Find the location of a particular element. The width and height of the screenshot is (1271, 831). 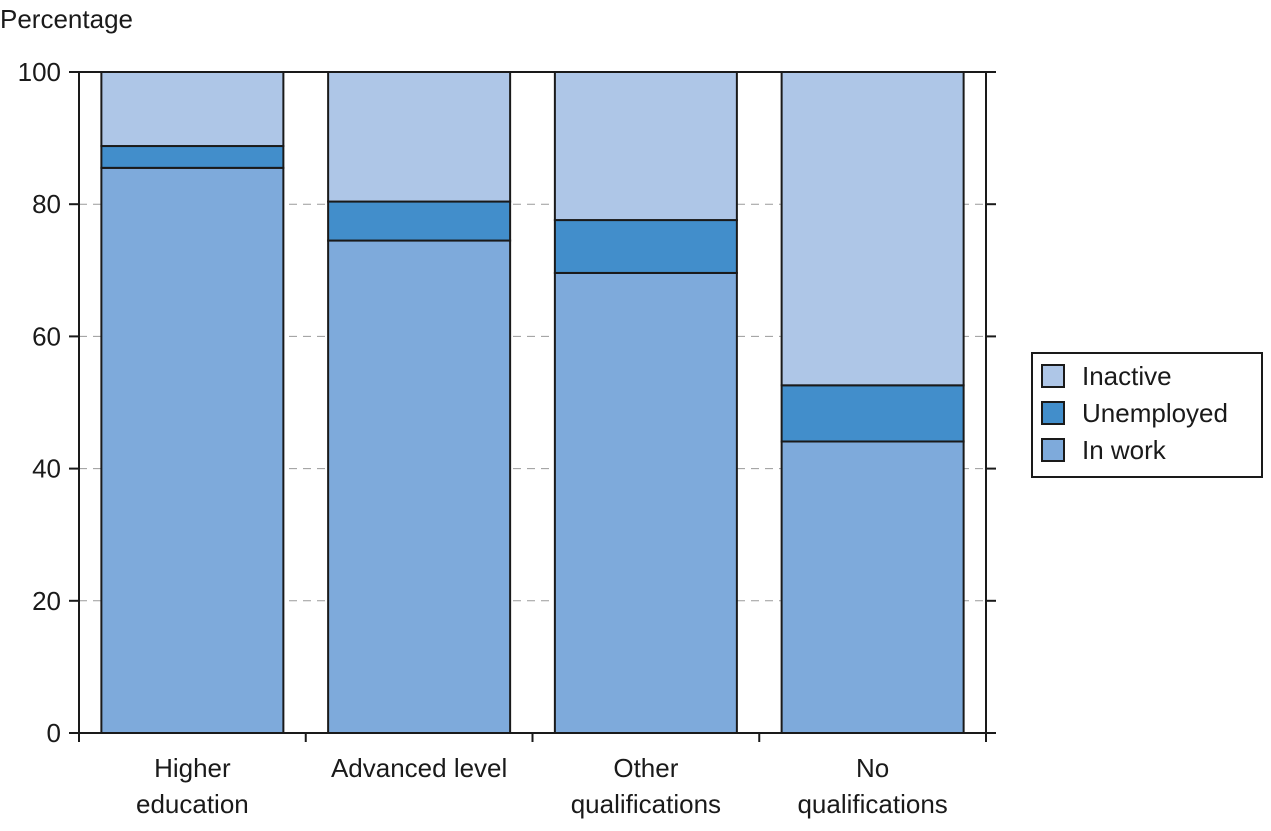

x-tick-label-line: Advanced level is located at coordinates (419, 768).